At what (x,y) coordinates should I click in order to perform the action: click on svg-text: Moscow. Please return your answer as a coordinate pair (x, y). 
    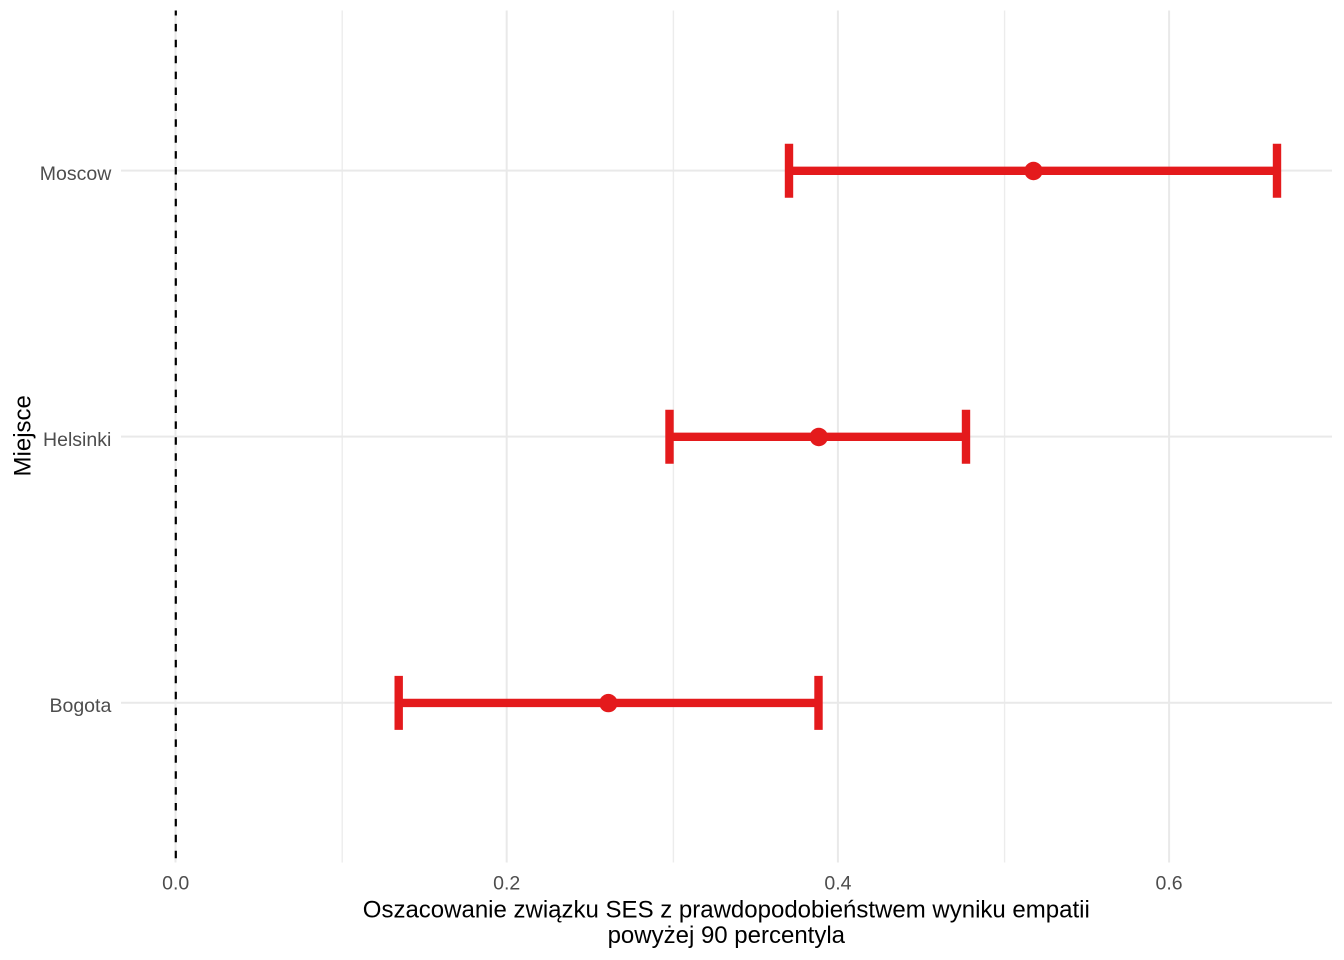
    Looking at the image, I should click on (76, 174).